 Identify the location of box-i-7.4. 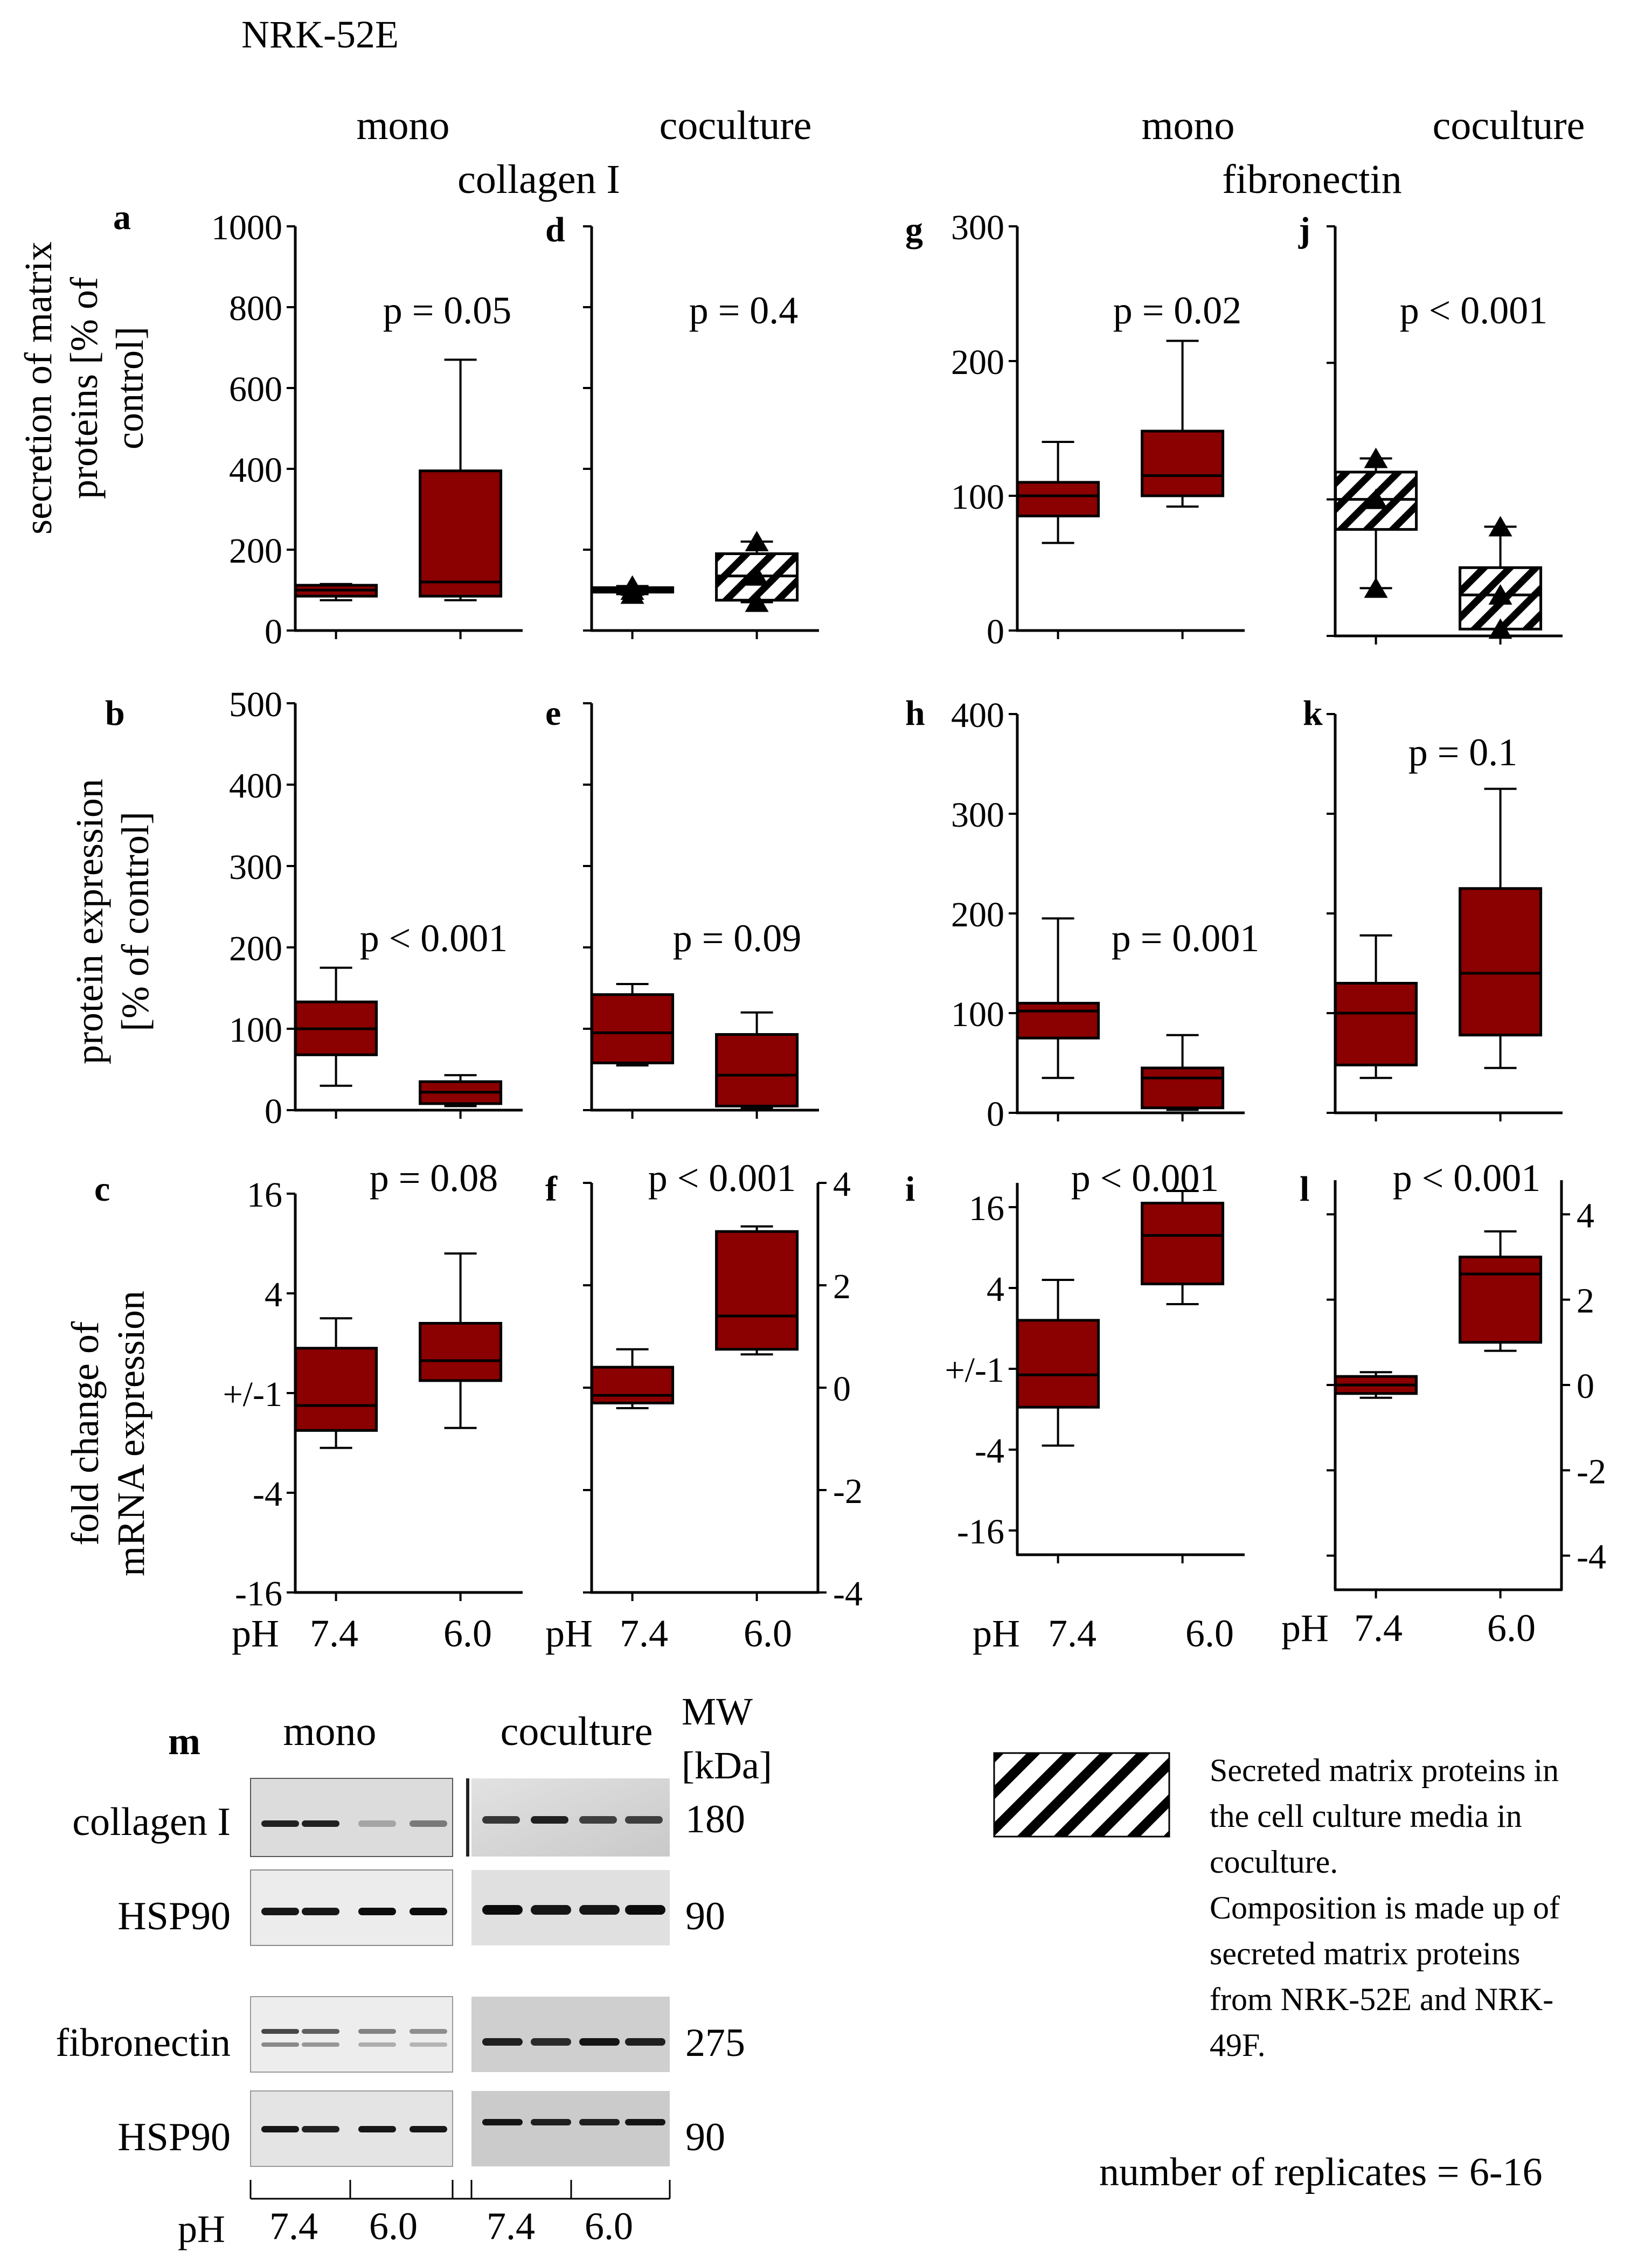
(1058, 1363).